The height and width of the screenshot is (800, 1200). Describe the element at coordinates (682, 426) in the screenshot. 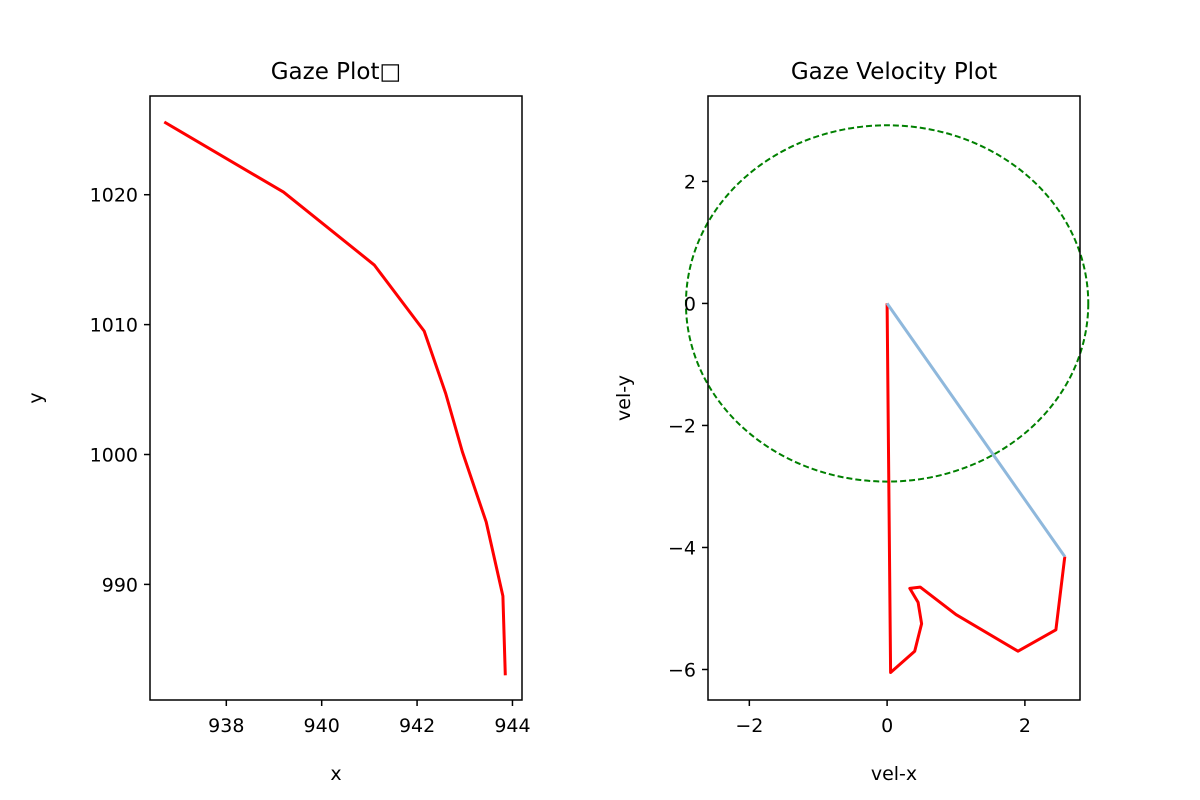

I see `y-tick-label: −2` at that location.